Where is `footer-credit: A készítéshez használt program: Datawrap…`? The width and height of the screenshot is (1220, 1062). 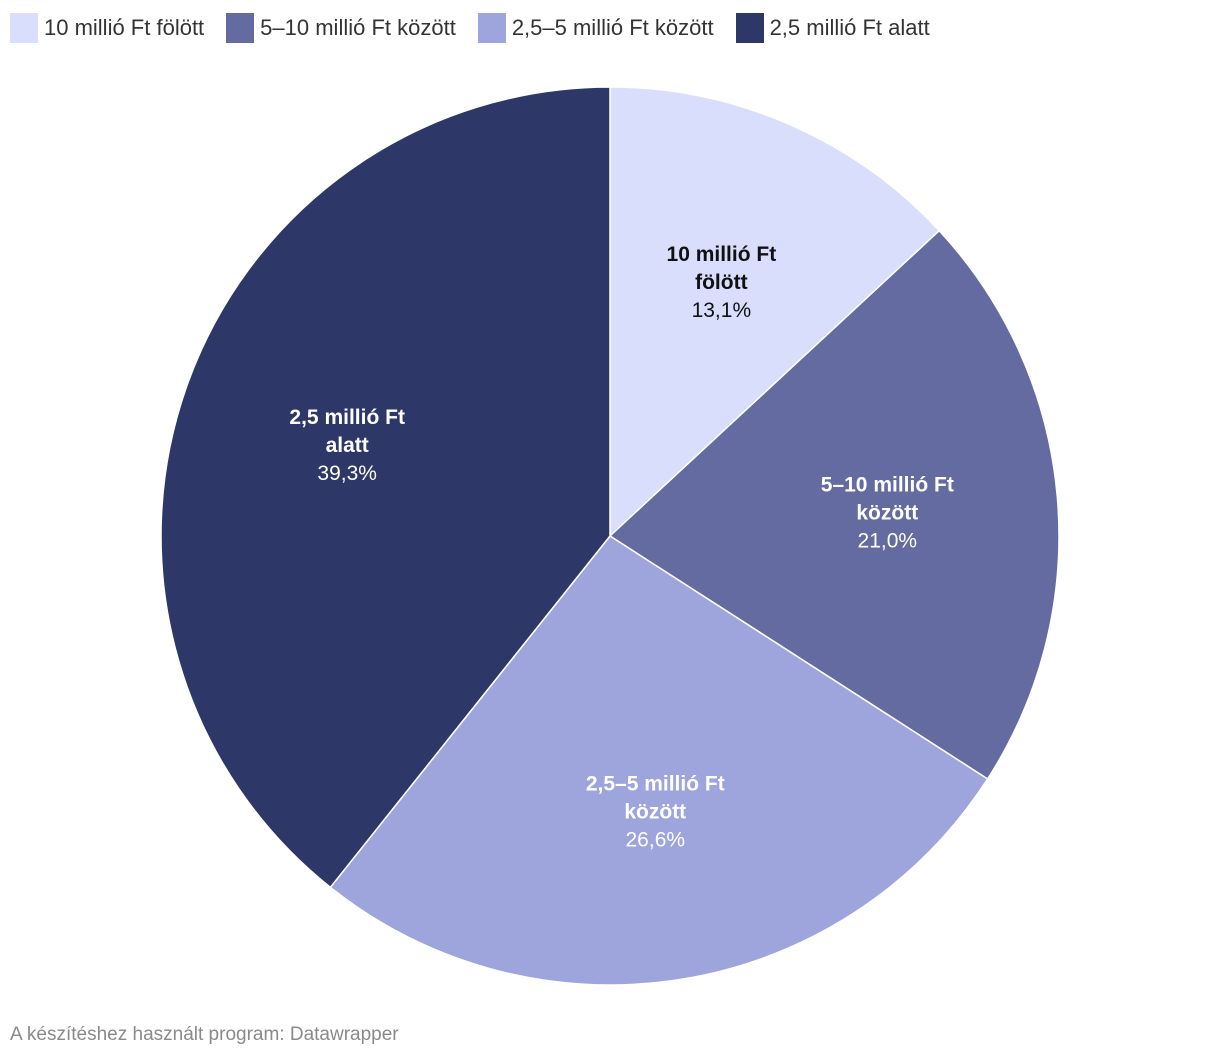 footer-credit: A készítéshez használt program: Datawrap… is located at coordinates (204, 1034).